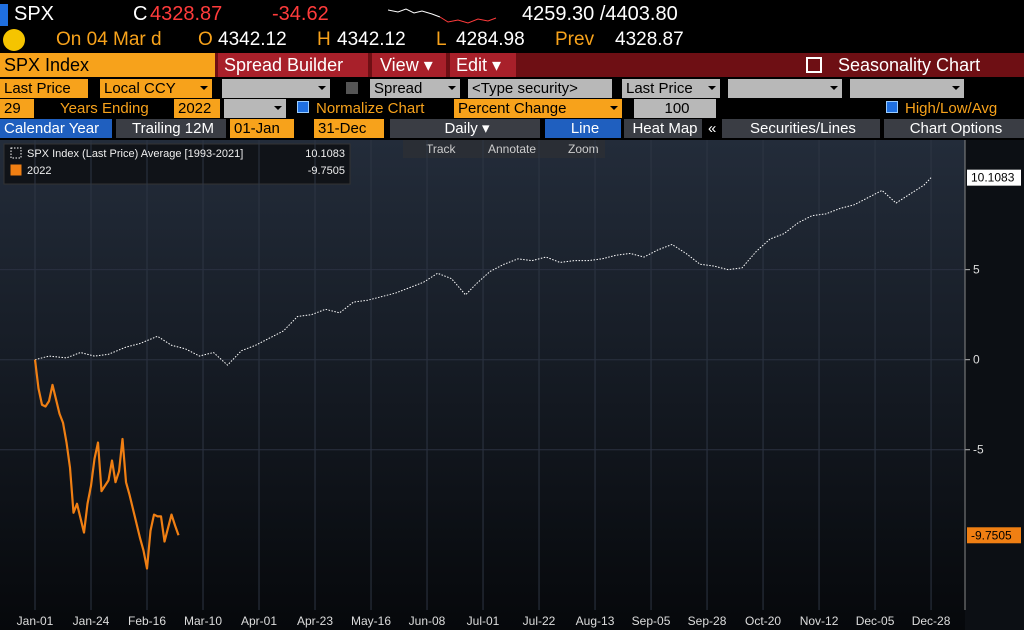  What do you see at coordinates (326, 171) in the screenshot?
I see `legend-value: -9.7505` at bounding box center [326, 171].